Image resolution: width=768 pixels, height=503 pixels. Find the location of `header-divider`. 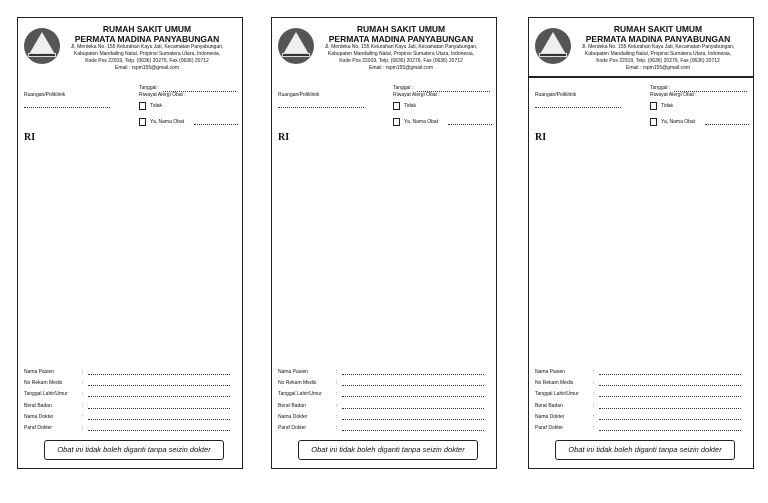

header-divider is located at coordinates (641, 77).